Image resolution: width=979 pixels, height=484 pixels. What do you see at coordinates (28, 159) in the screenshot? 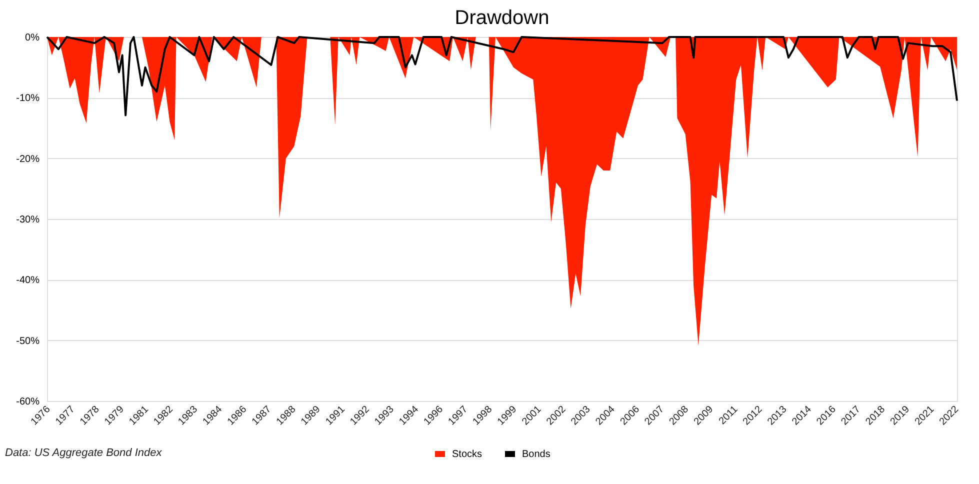
I see `y-tick-label: -20%` at bounding box center [28, 159].